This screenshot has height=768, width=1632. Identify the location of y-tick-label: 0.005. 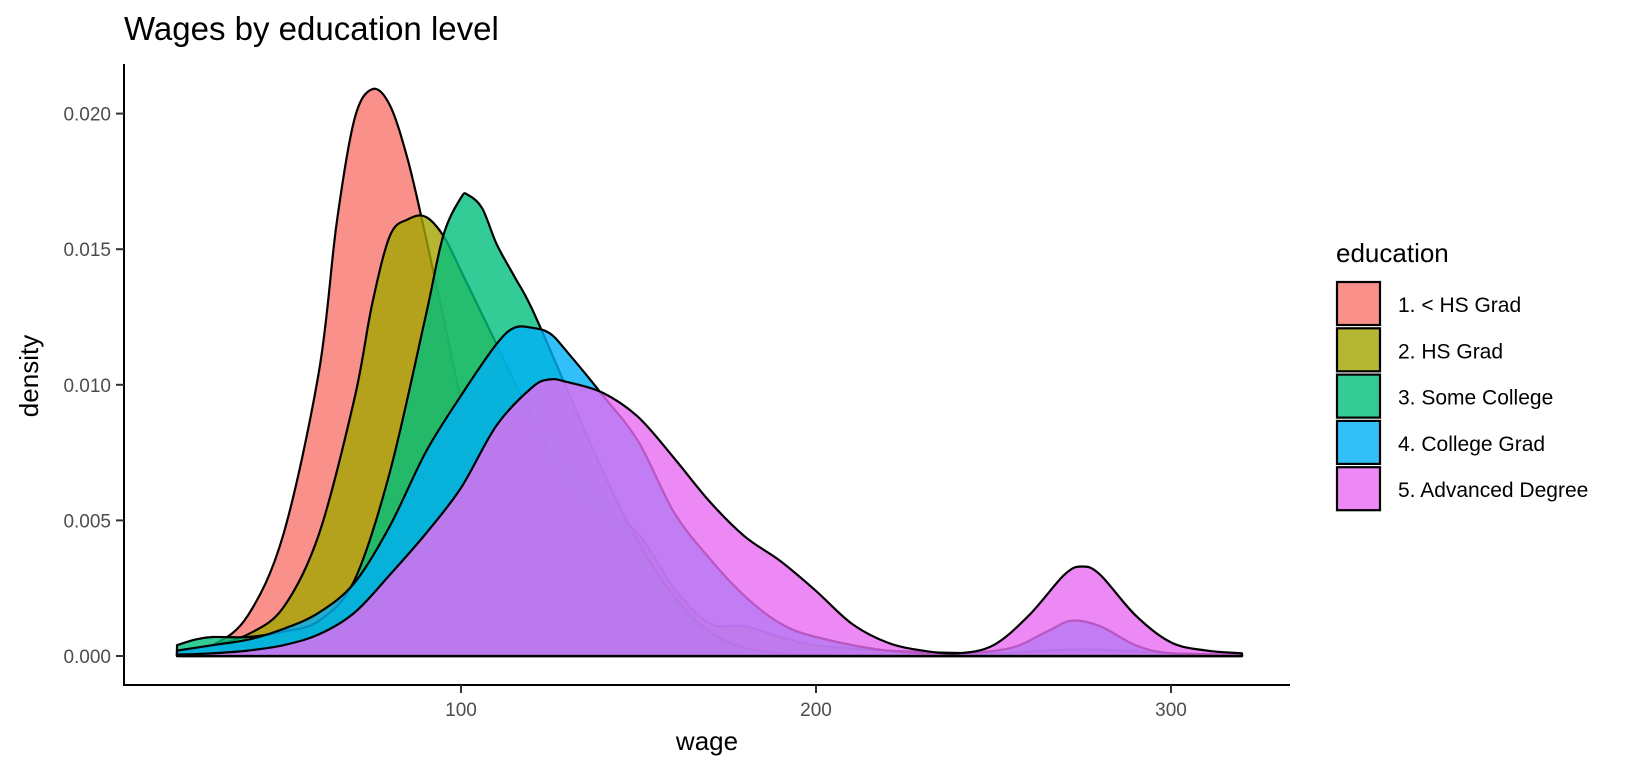
(87, 521).